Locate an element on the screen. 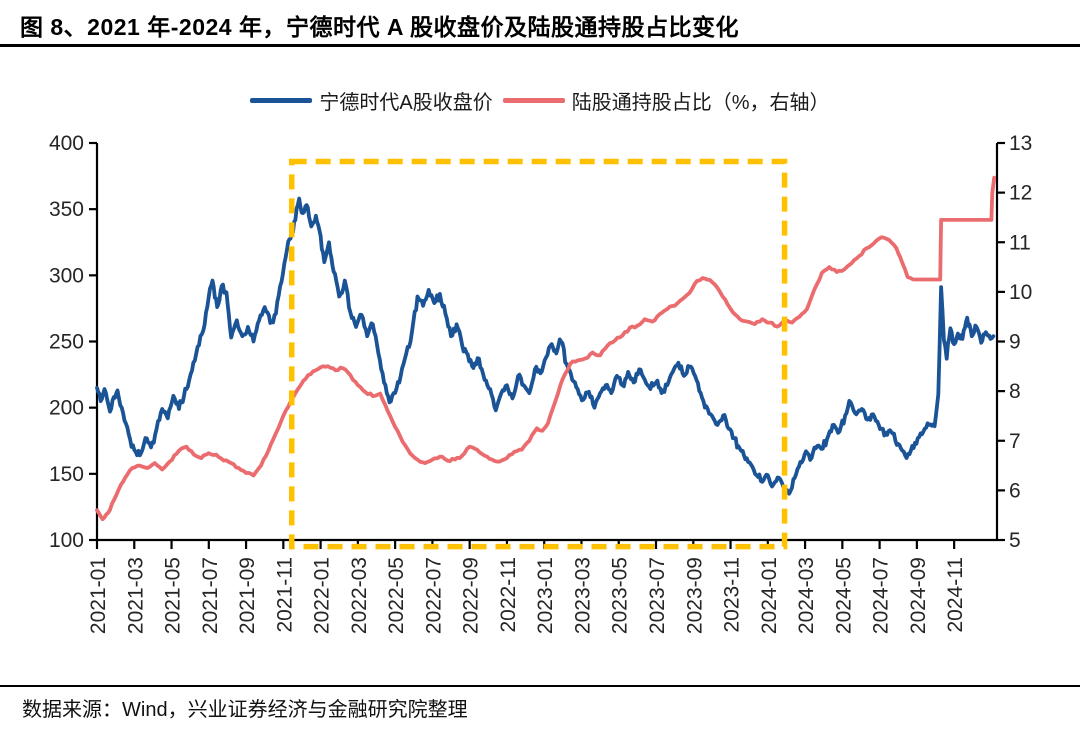 The height and width of the screenshot is (730, 1080). legend-label: 宁德时代A股收盘价 is located at coordinates (406, 103).